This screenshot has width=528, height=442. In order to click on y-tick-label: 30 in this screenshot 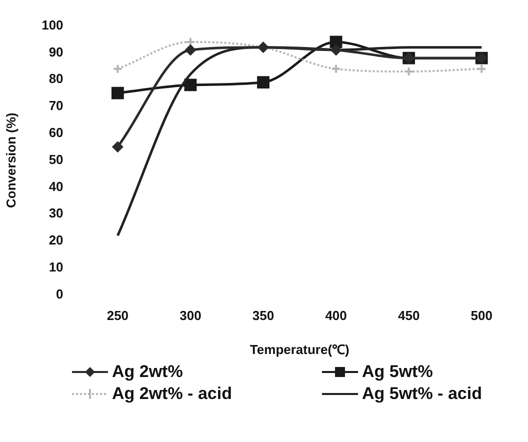, I will do `click(56, 213)`.